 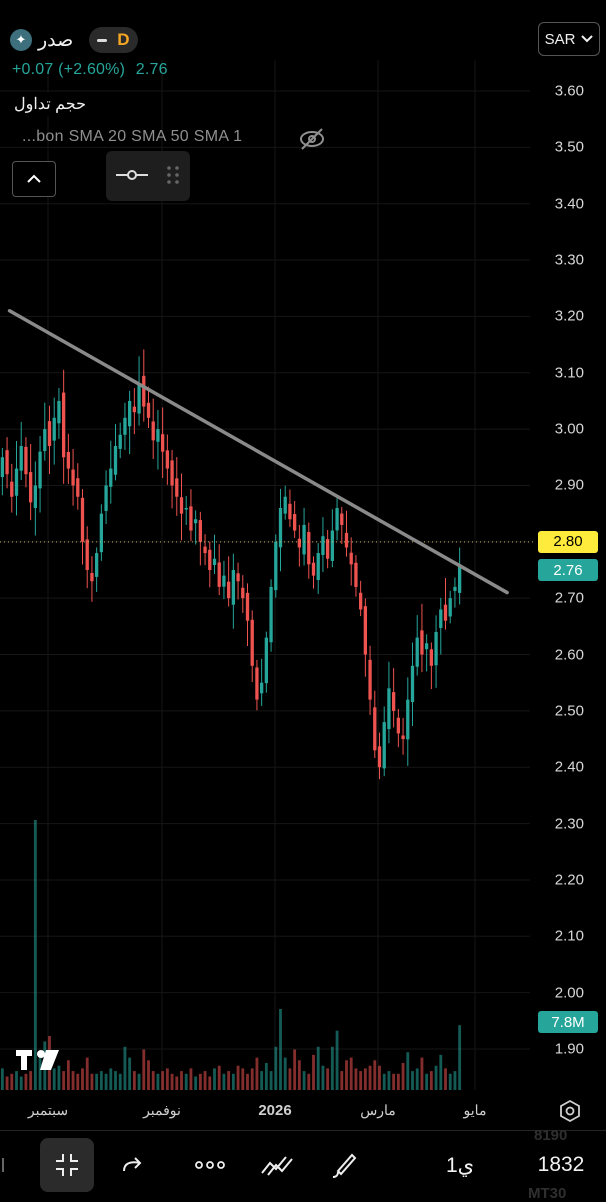 I want to click on interval-pill: D, so click(x=113, y=40).